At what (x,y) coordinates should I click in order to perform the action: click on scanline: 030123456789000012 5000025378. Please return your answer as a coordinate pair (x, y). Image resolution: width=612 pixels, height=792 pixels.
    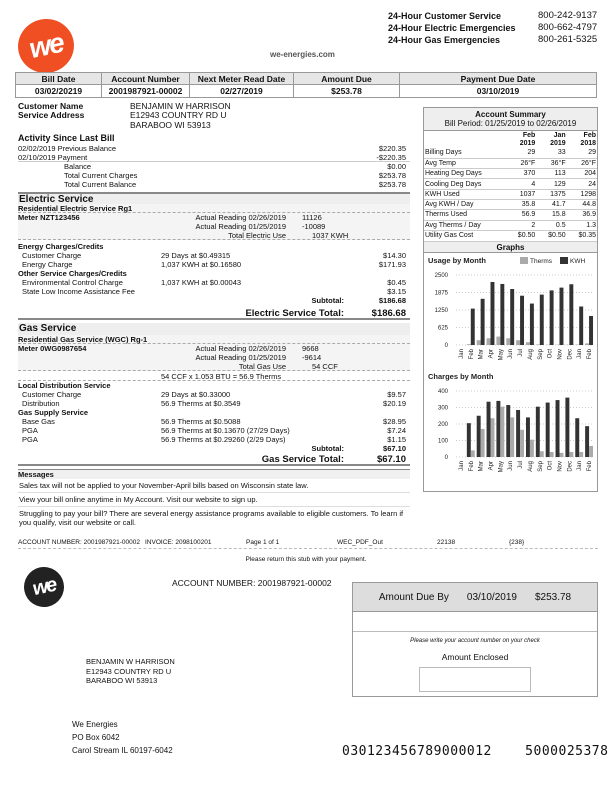
    Looking at the image, I should click on (475, 751).